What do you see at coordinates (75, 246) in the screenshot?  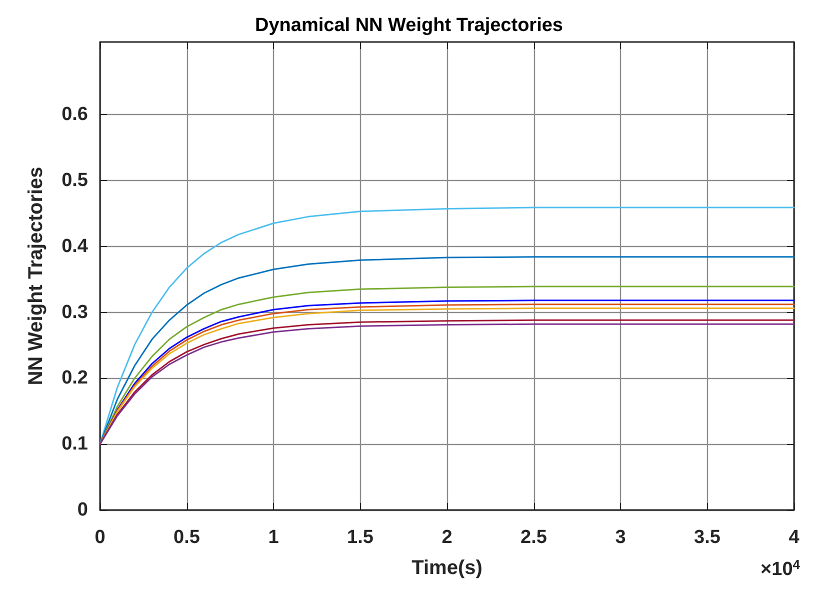 I see `y-tick-label: 0.4` at bounding box center [75, 246].